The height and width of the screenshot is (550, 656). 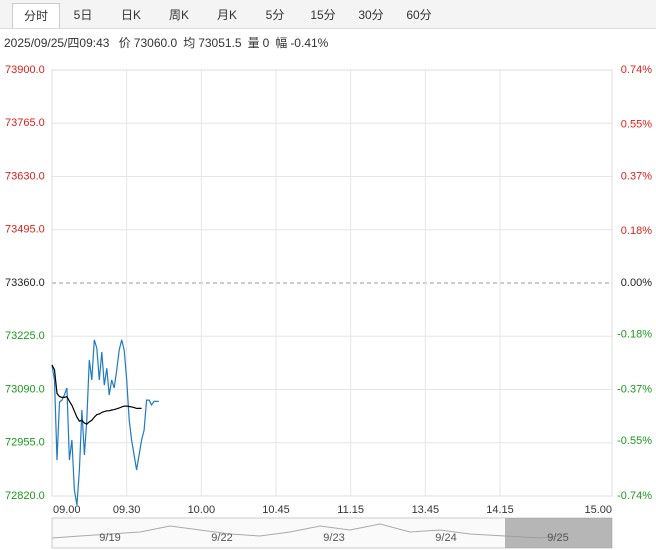 I want to click on navigator-selection, so click(x=558, y=533).